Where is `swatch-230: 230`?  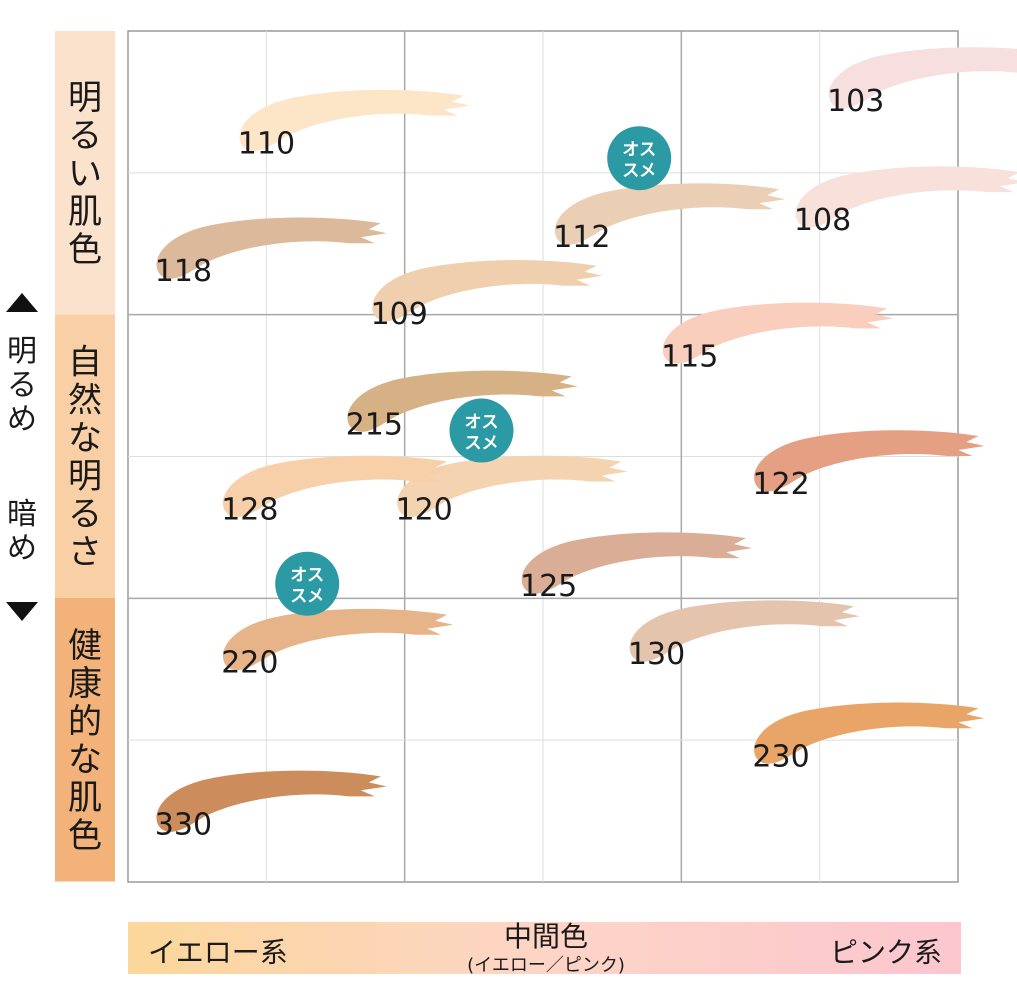 swatch-230: 230 is located at coordinates (868, 738).